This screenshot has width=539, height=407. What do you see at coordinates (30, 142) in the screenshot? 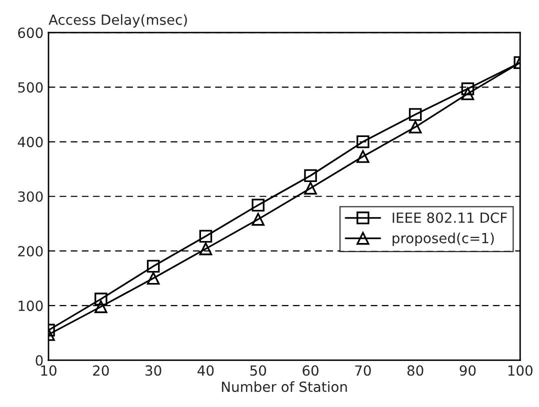
I see `y-tick-label: 400` at bounding box center [30, 142].